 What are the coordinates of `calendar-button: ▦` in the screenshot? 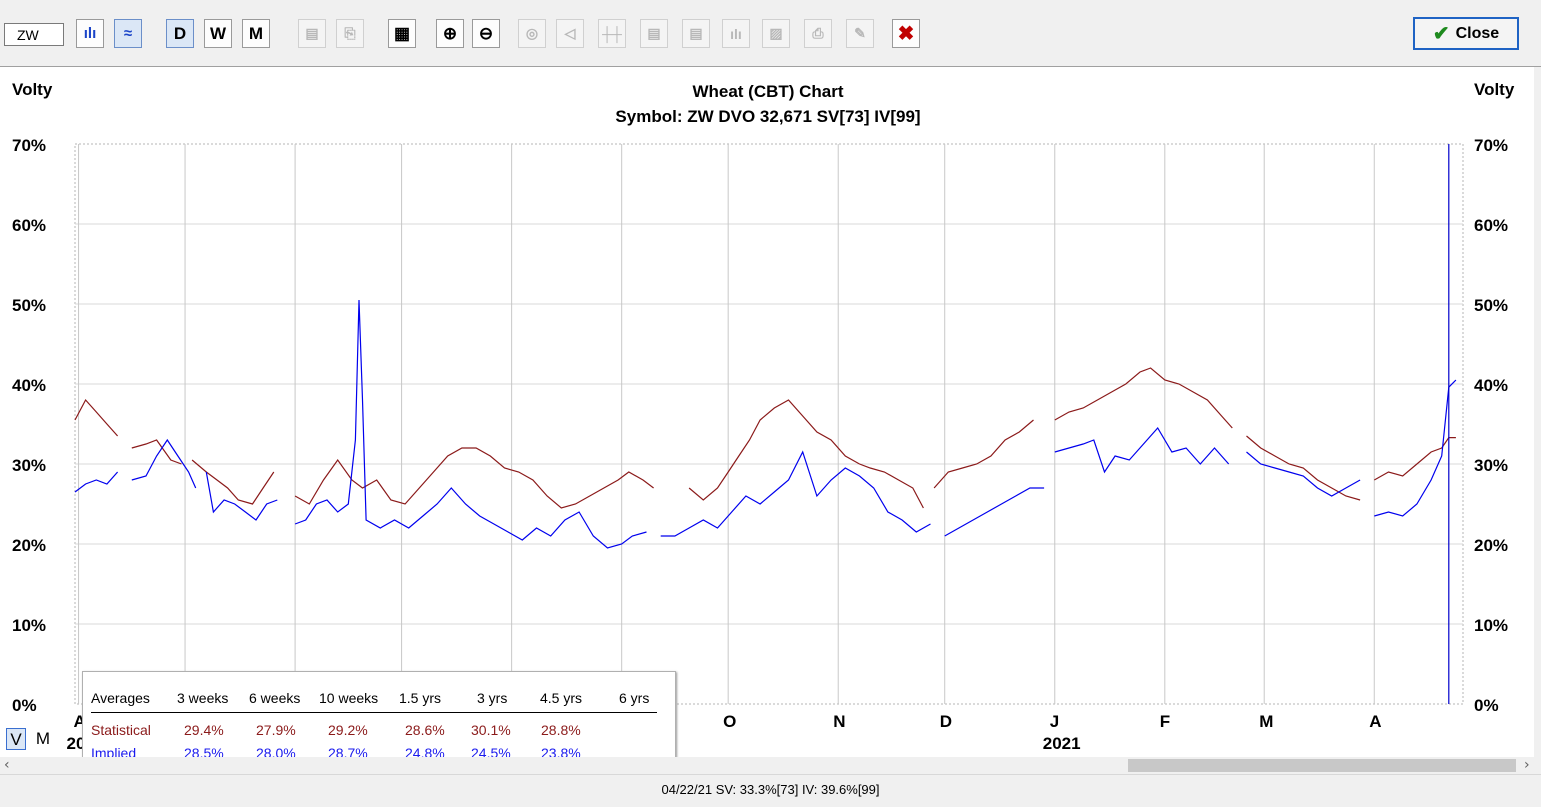 It's located at (402, 33).